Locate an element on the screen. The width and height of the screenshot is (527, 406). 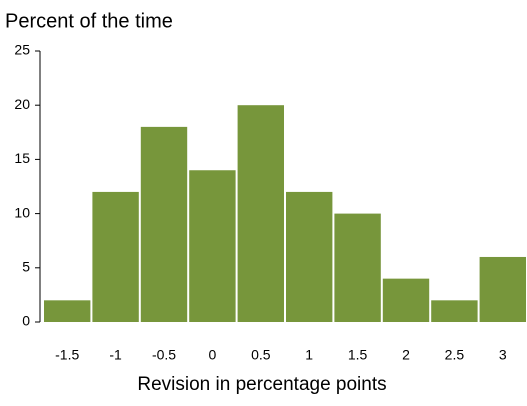
x-tick-label: -0.5 is located at coordinates (164, 355).